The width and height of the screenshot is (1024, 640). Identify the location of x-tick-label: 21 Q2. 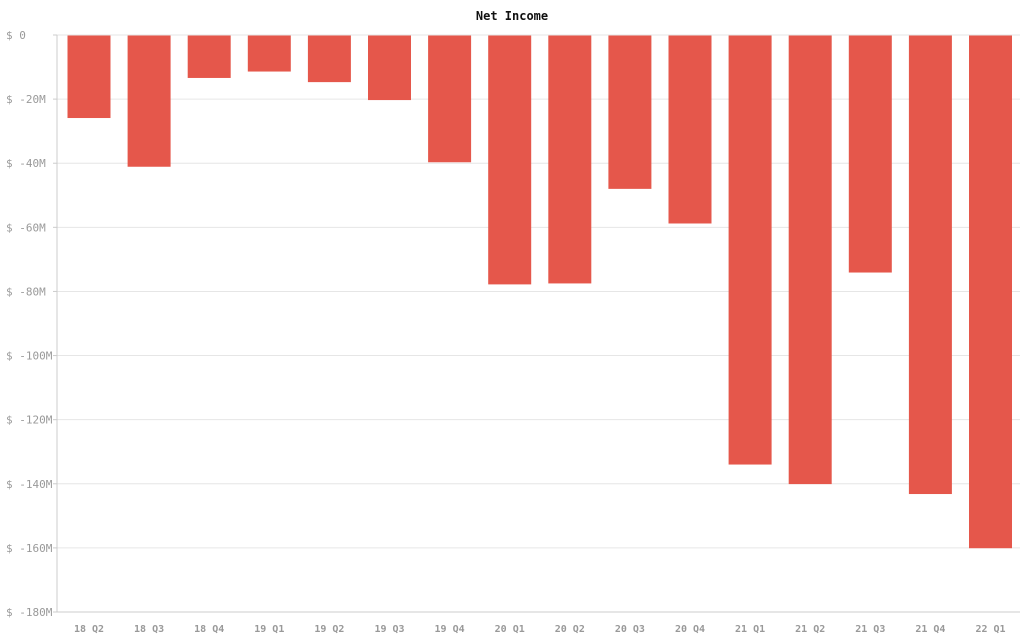
(810, 629).